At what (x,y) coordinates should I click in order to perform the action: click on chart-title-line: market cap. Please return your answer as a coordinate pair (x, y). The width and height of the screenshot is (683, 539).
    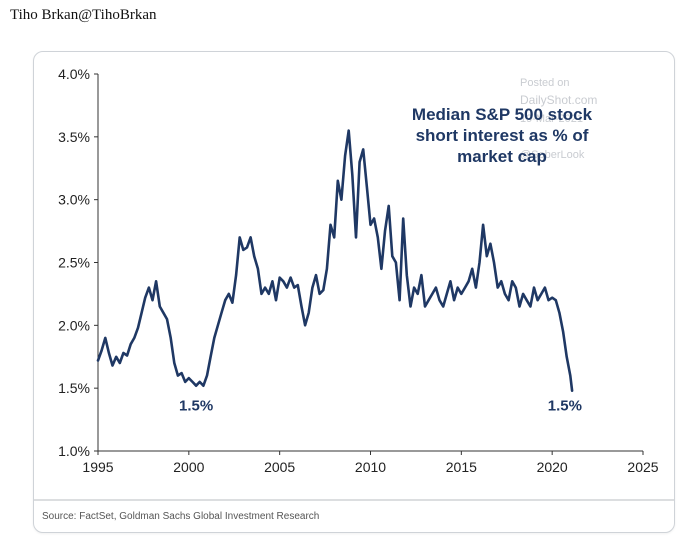
    Looking at the image, I should click on (502, 156).